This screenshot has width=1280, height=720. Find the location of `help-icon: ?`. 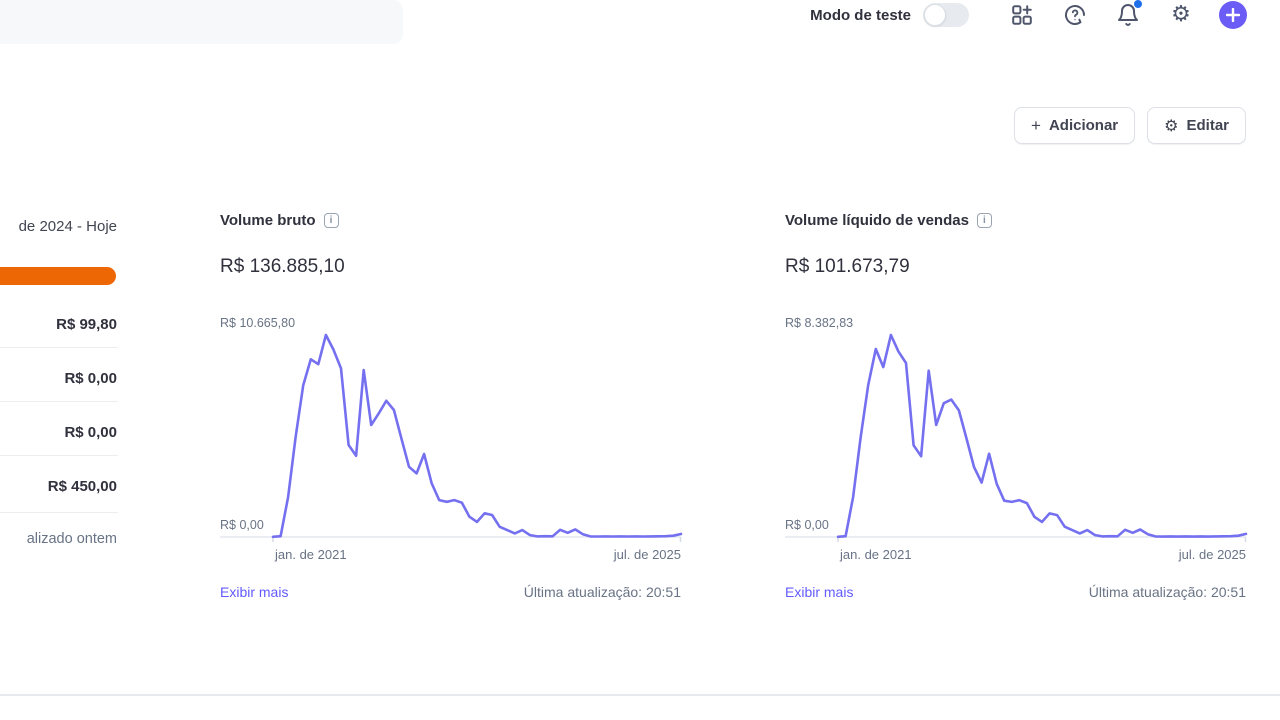

help-icon: ? is located at coordinates (1075, 15).